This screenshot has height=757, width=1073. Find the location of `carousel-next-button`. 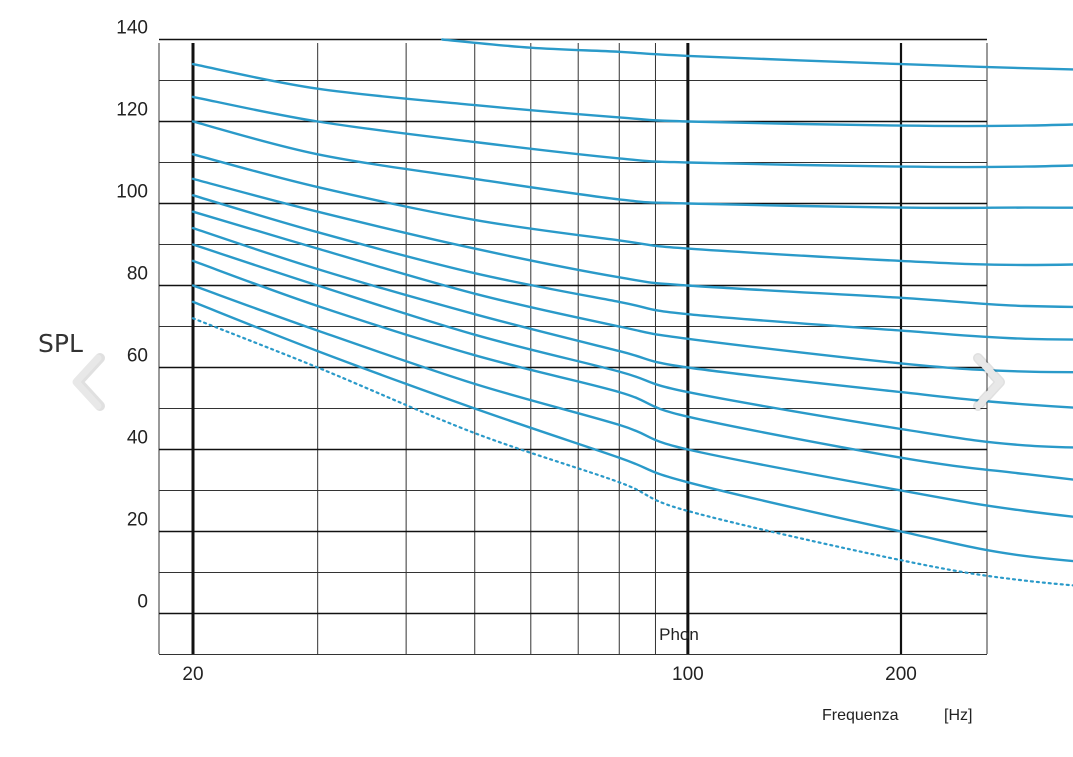

carousel-next-button is located at coordinates (988, 382).